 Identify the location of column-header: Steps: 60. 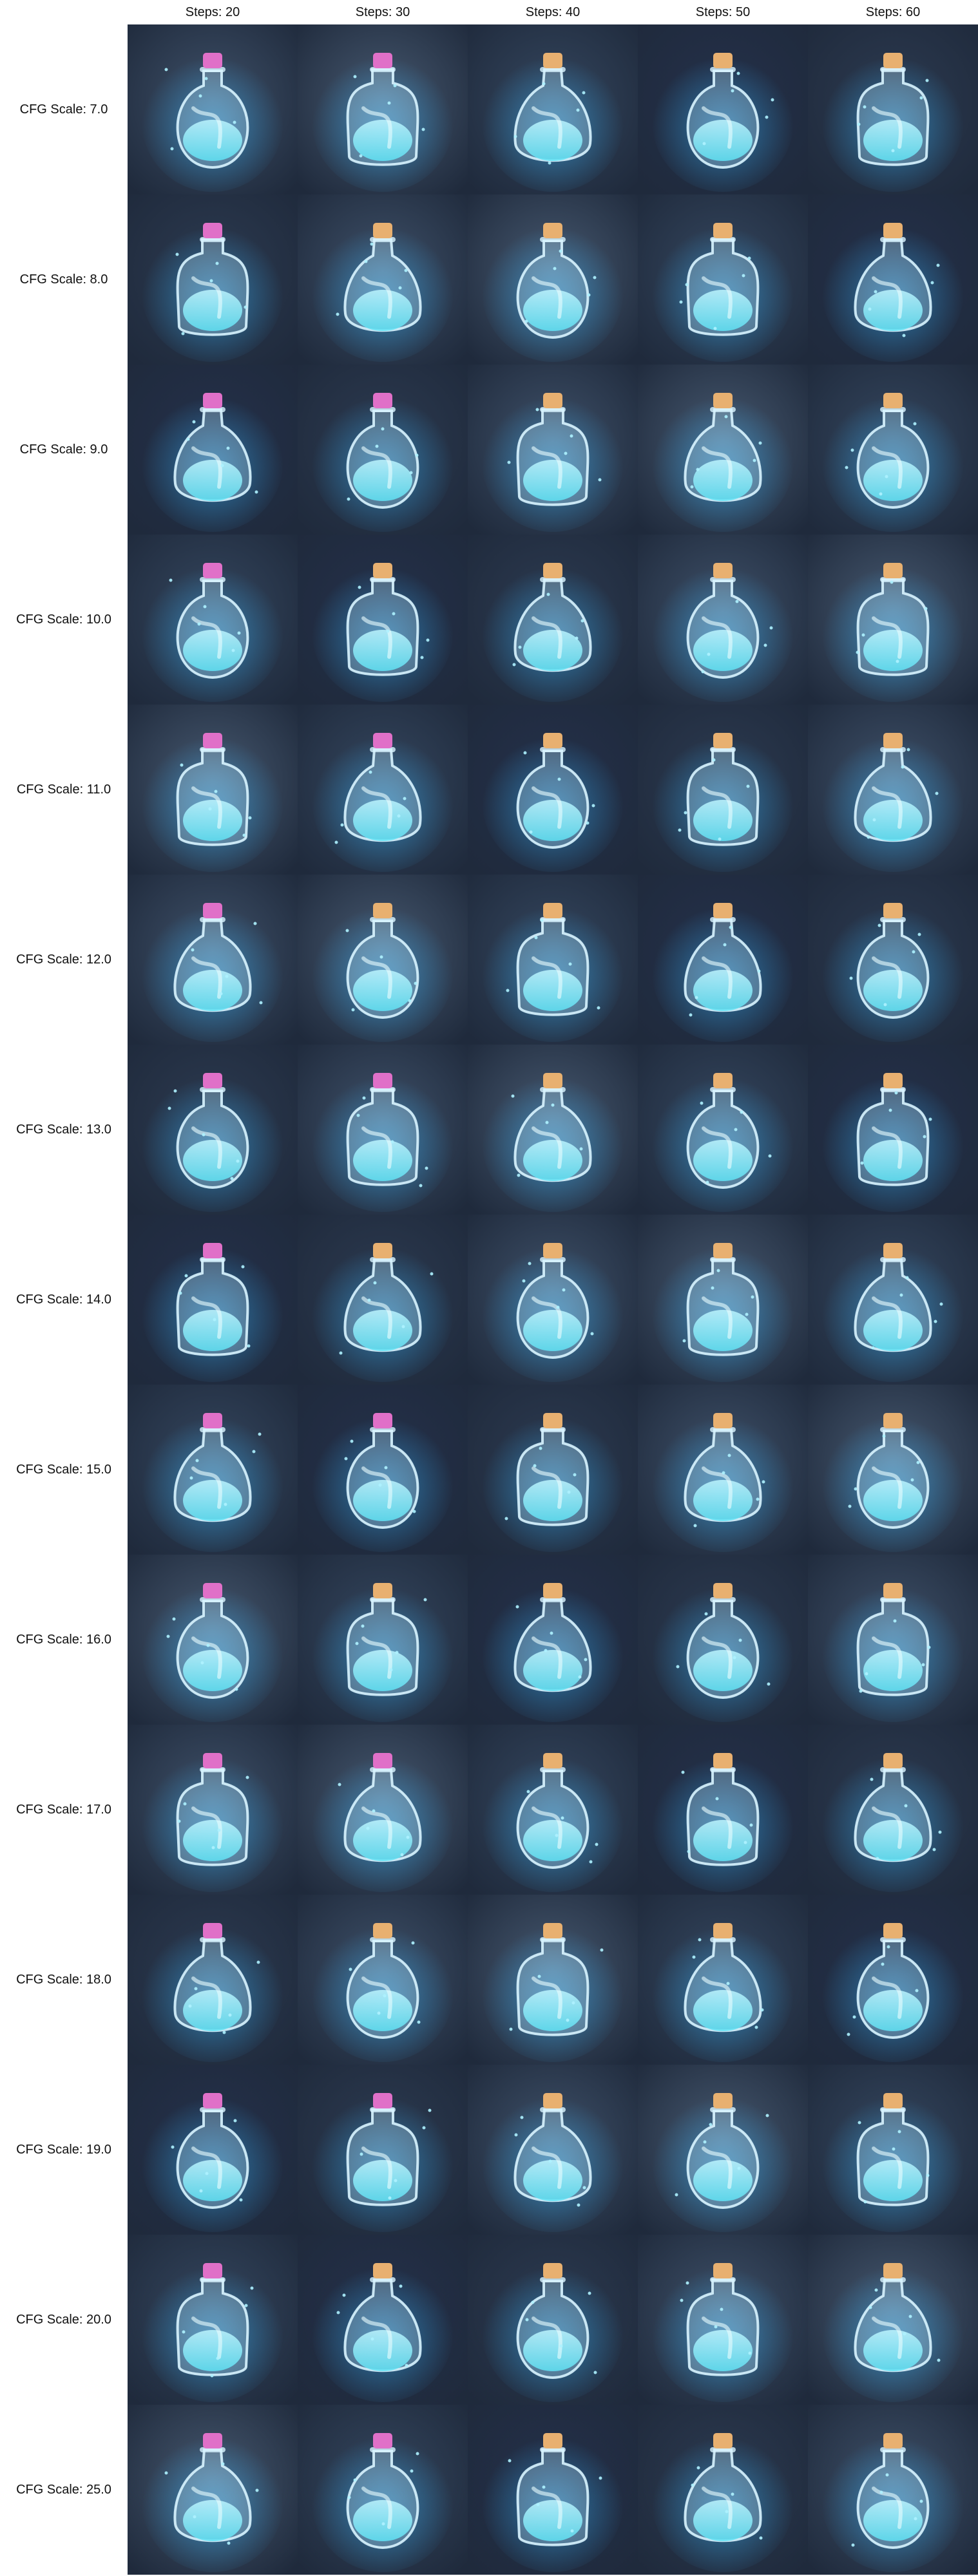
(893, 12).